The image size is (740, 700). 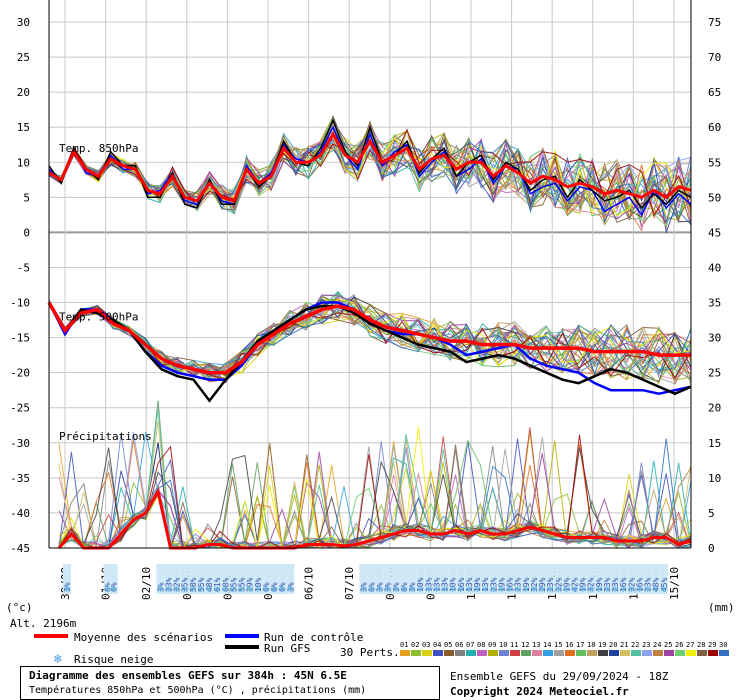 What do you see at coordinates (26, 197) in the screenshot?
I see `left-tick-label: 5` at bounding box center [26, 197].